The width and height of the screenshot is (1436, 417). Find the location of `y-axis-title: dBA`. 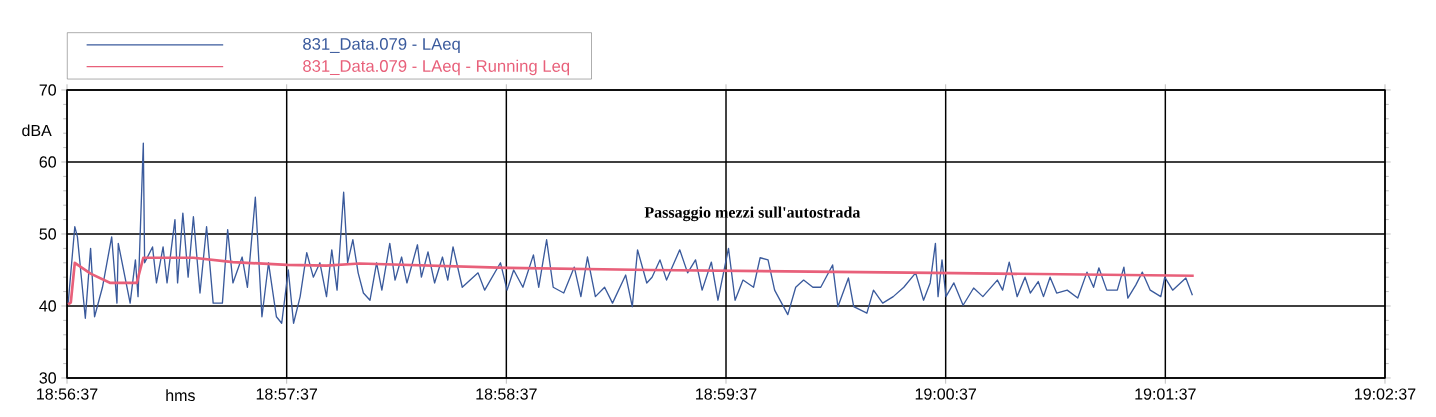

y-axis-title: dBA is located at coordinates (37, 130).